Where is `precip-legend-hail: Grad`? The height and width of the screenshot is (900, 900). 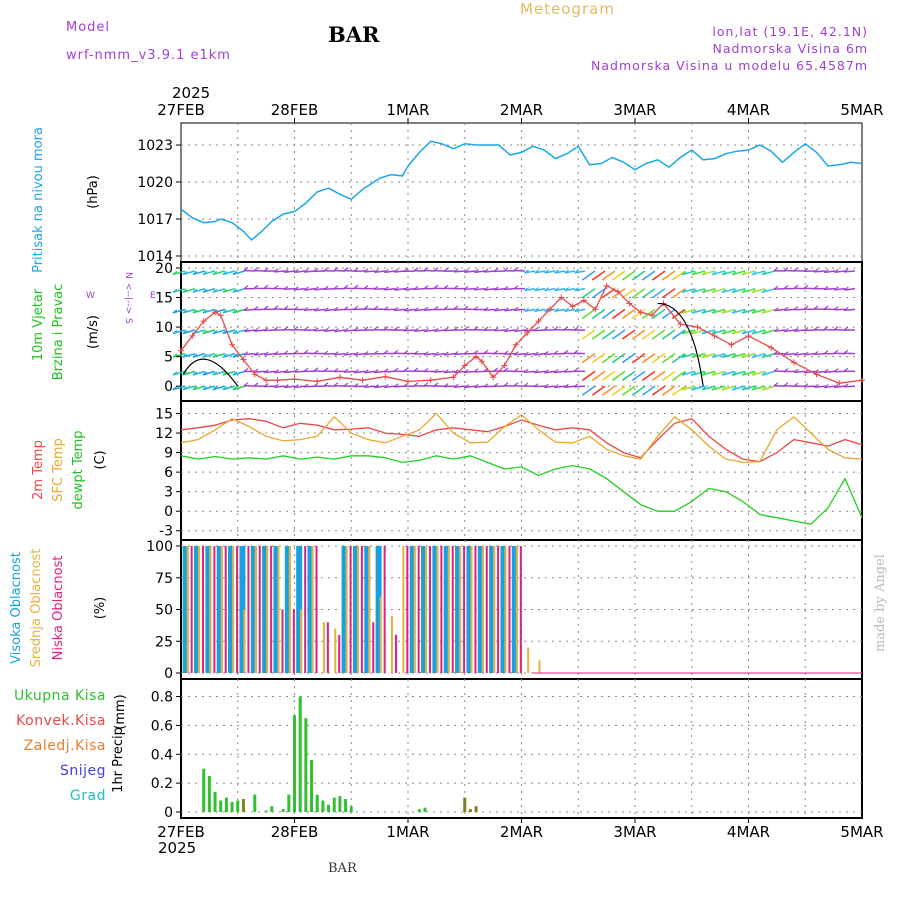 precip-legend-hail: Grad is located at coordinates (88, 796).